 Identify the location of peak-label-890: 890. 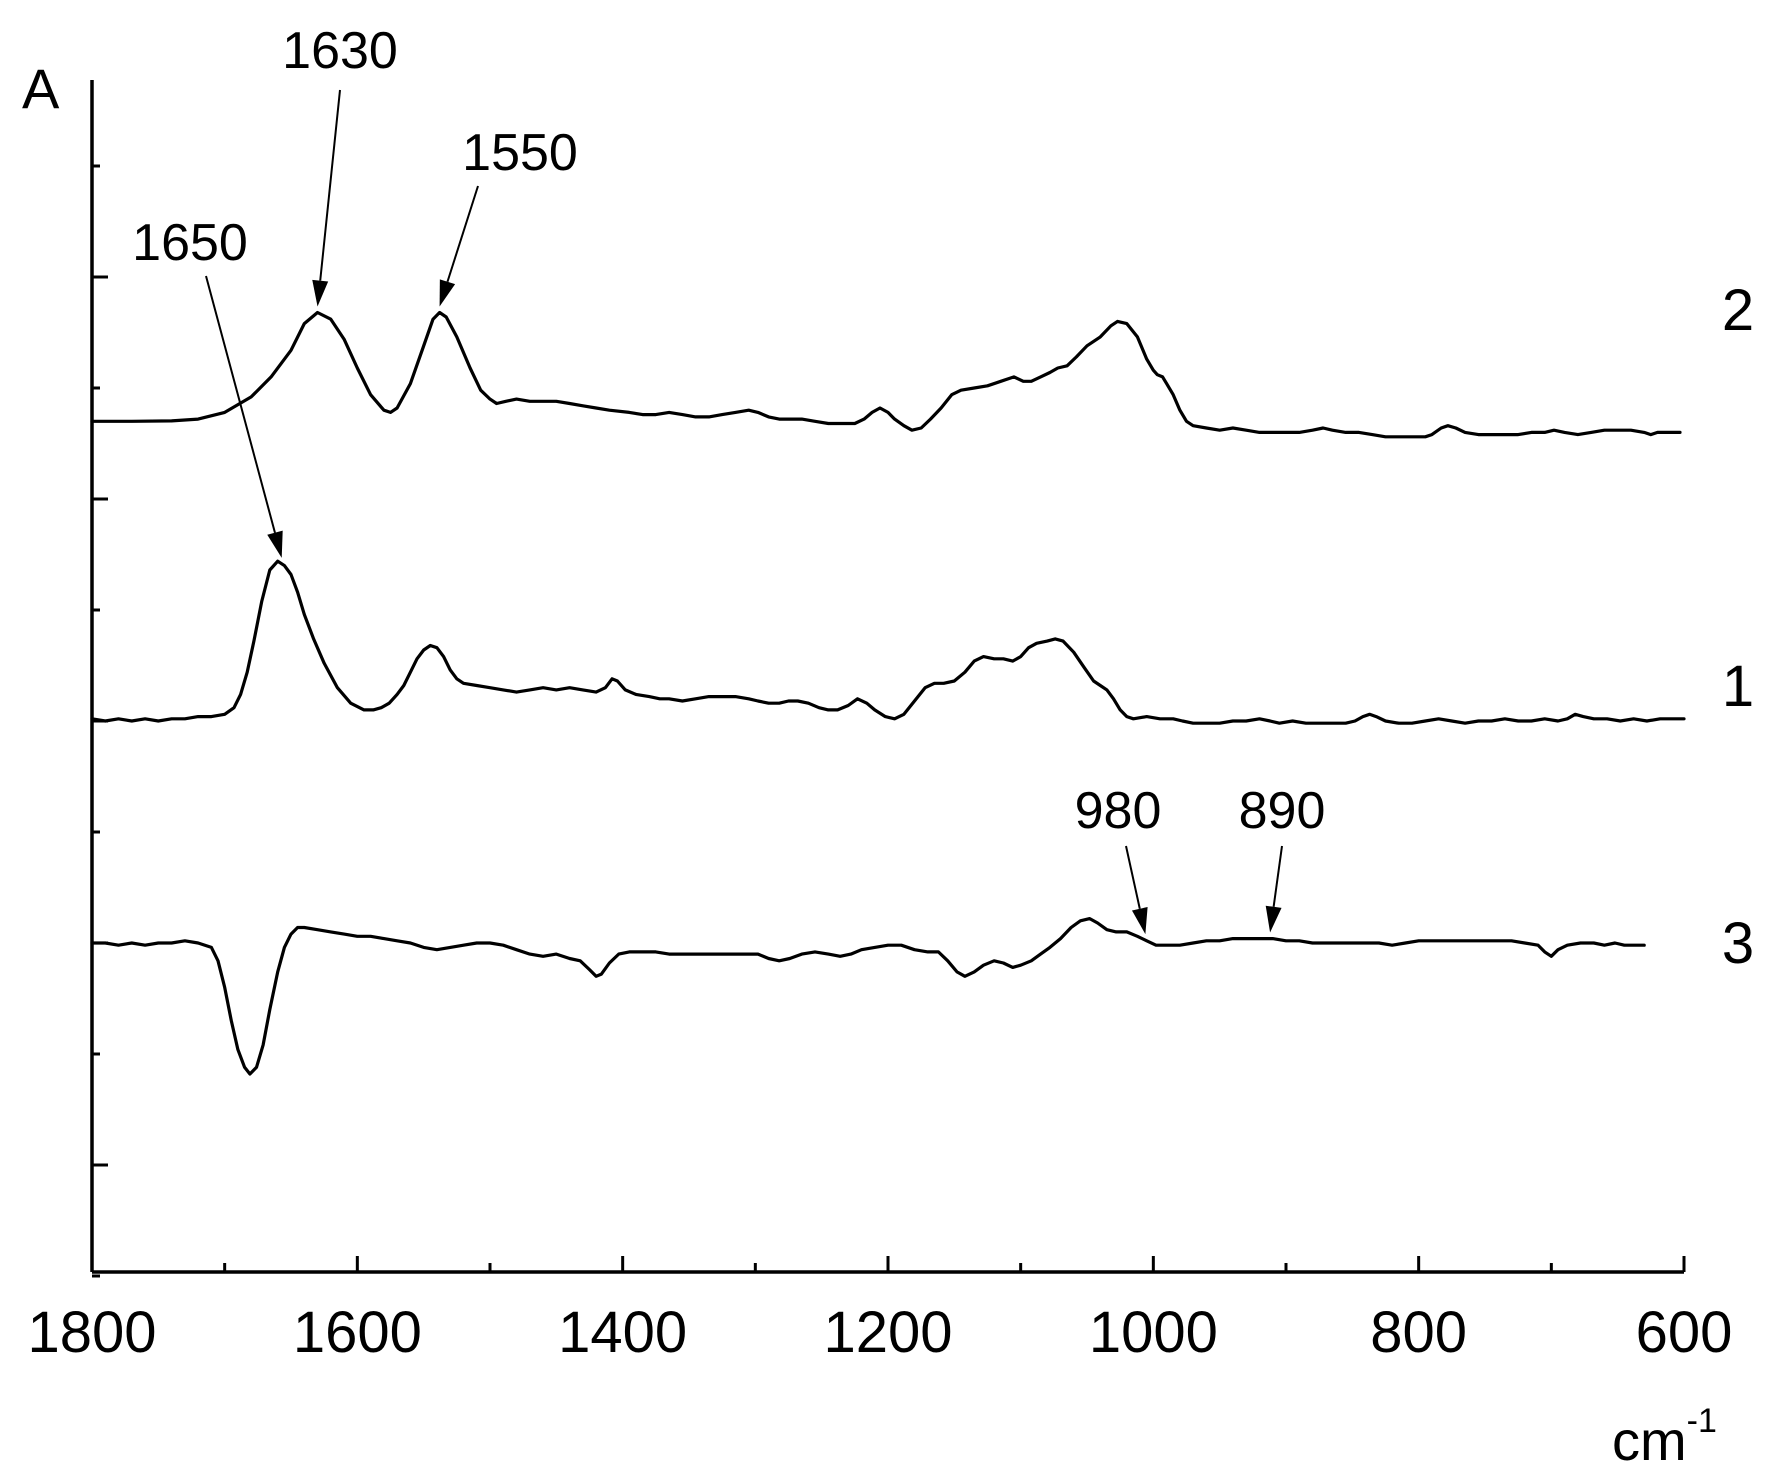
(1282, 811).